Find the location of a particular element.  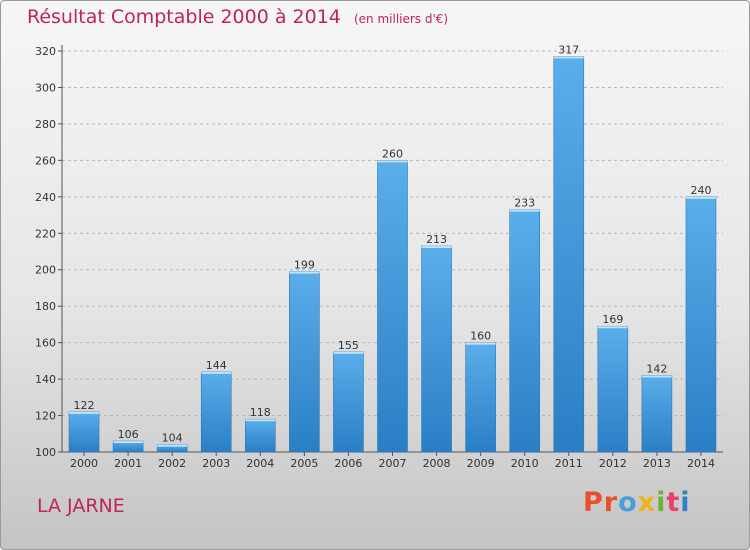

x-tick-label: 2012 is located at coordinates (613, 463).